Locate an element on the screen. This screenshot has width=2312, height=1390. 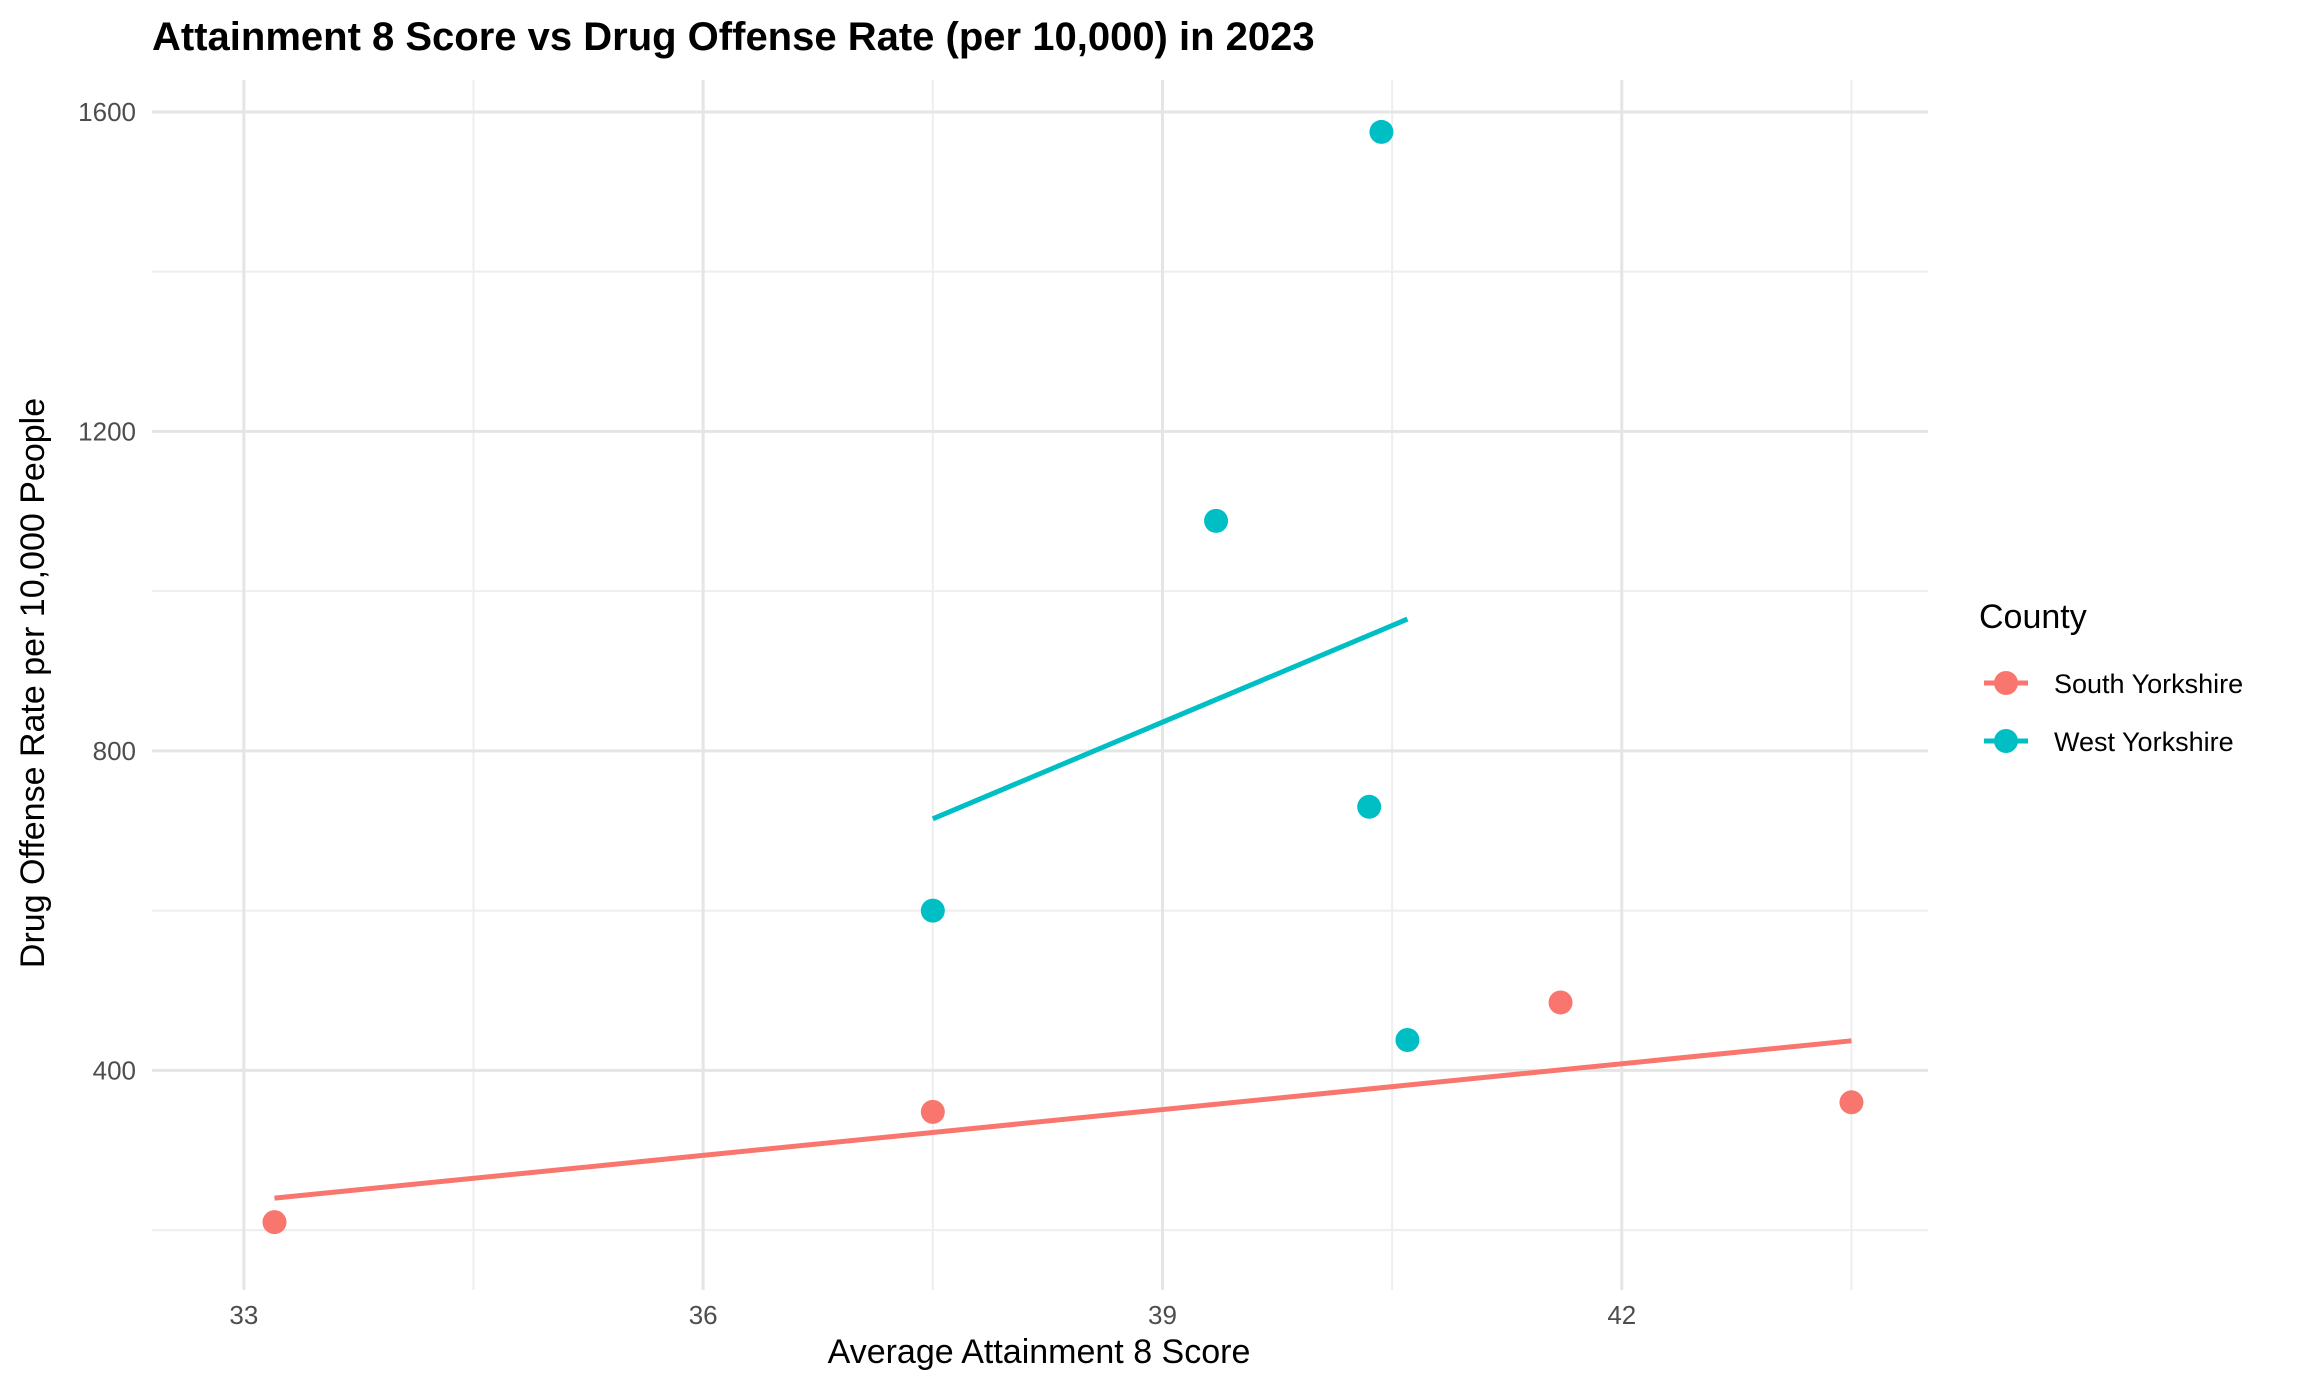
y-tick-label: 400 is located at coordinates (114, 1070).